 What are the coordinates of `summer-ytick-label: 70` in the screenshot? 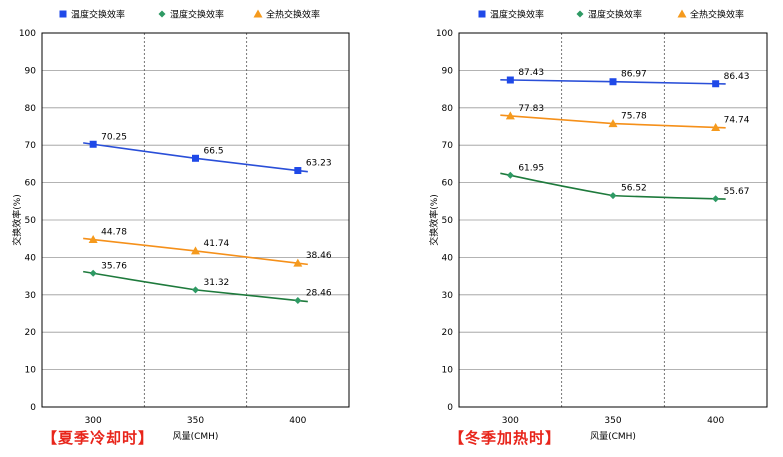 It's located at (31, 146).